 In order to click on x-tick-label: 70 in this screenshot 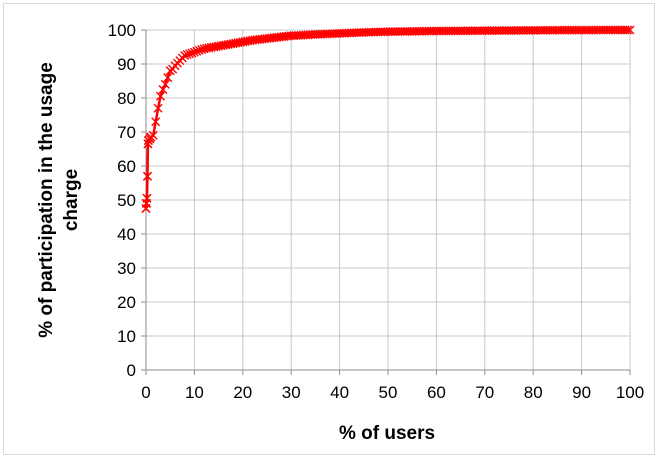, I will do `click(484, 392)`.